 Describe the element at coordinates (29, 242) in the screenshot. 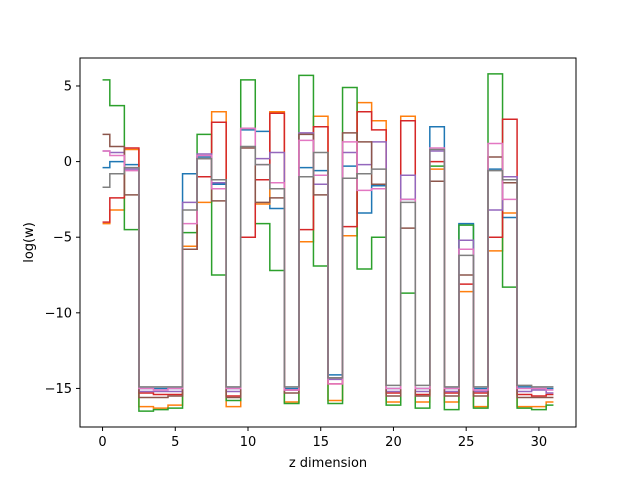

I see `y-axis-label: log(w)` at that location.